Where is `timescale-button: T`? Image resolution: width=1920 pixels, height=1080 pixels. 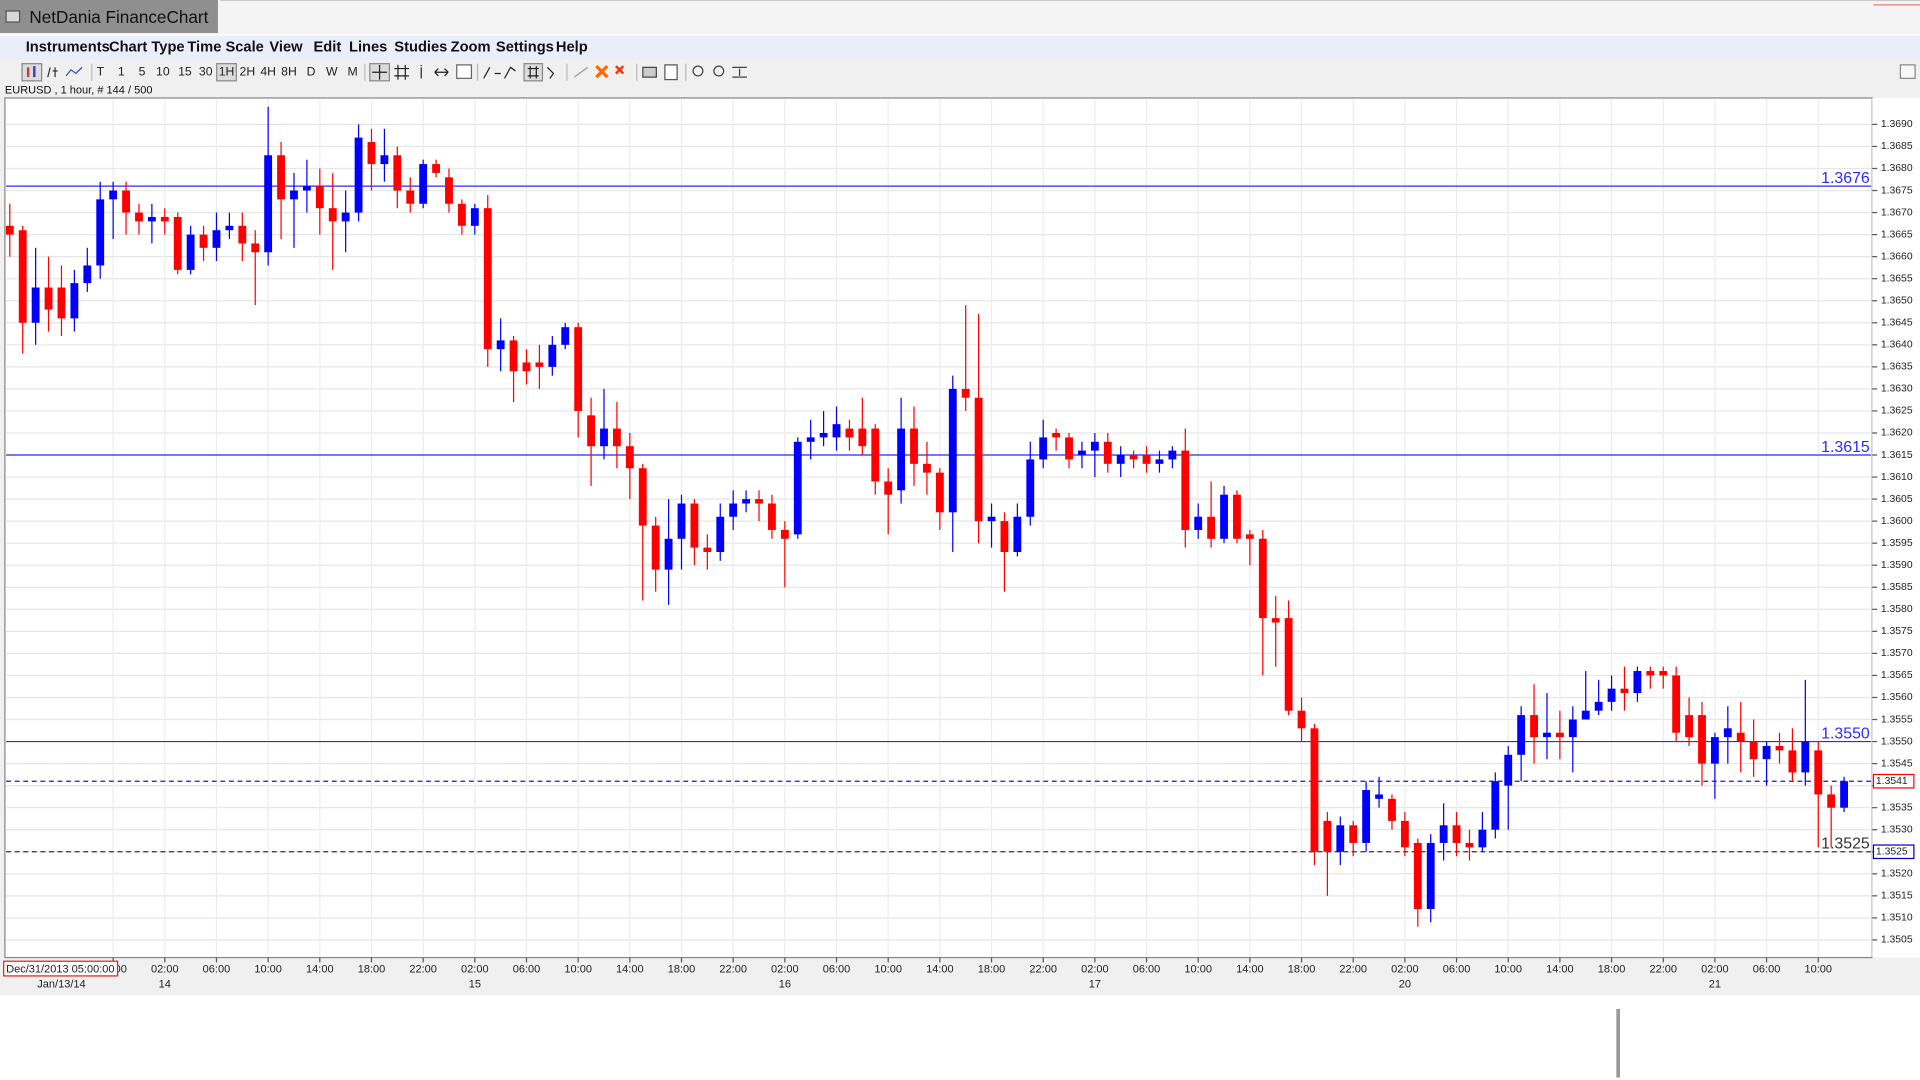
timescale-button: T is located at coordinates (101, 71).